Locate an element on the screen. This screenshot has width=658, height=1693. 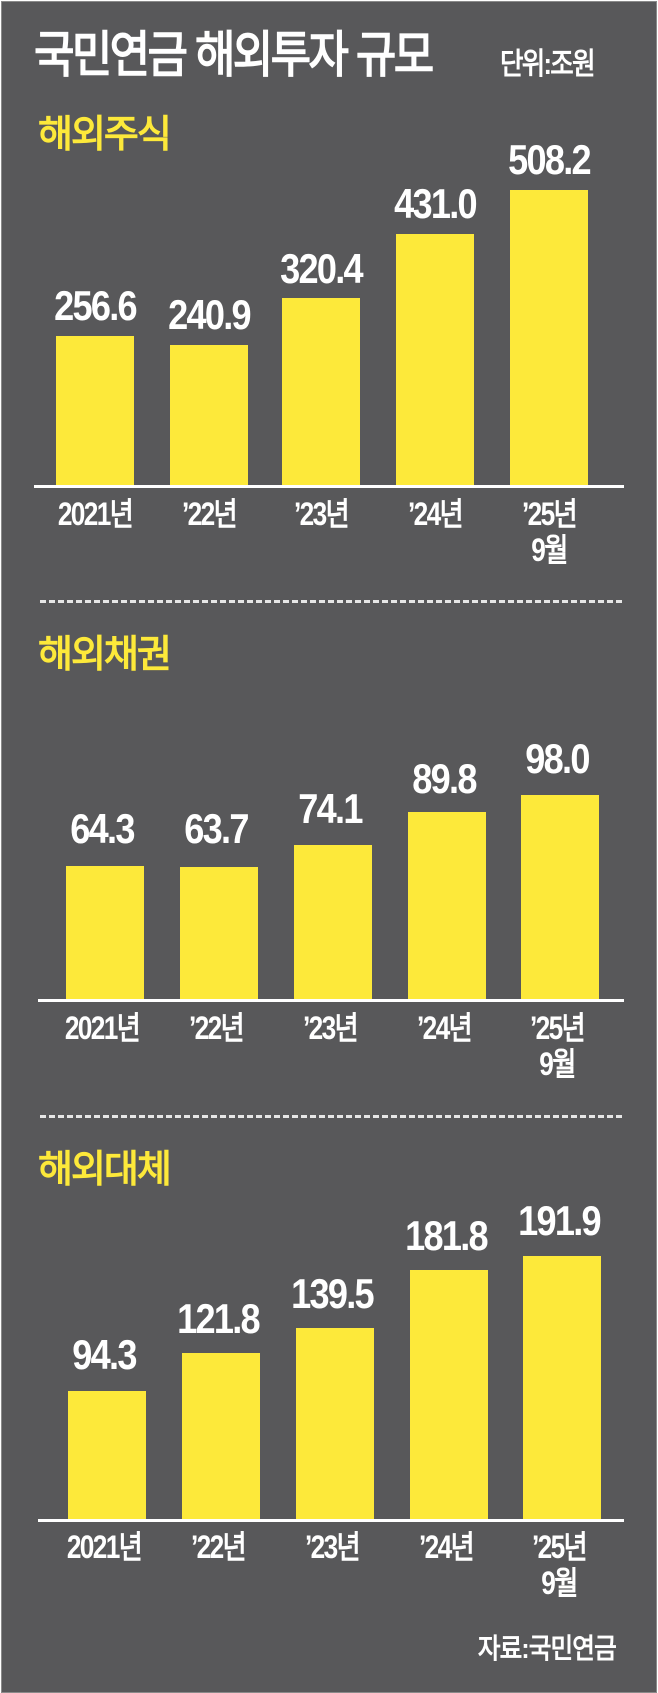
value-label: 89.8 is located at coordinates (444, 778).